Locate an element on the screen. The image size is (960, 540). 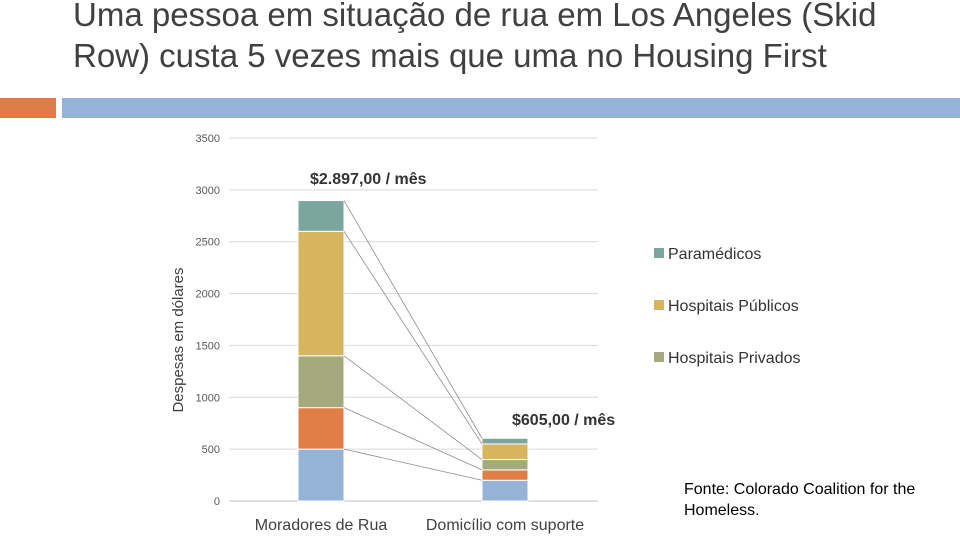
total-annotation-moradores: $2.897,00 / mês is located at coordinates (368, 179).